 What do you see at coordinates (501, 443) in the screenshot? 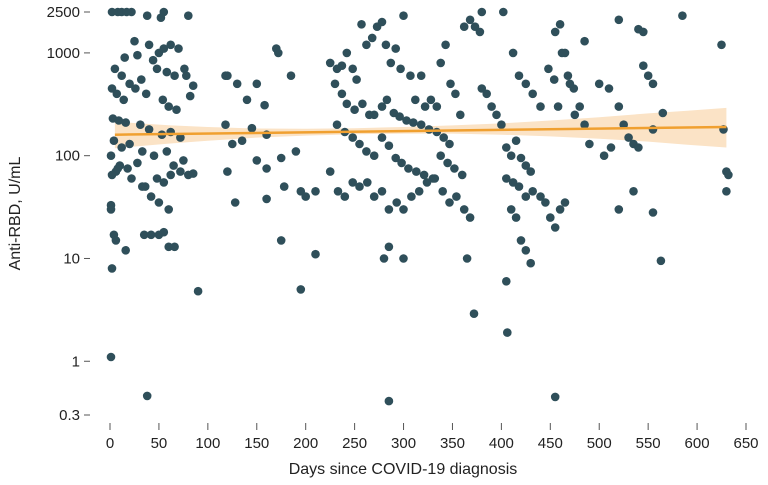
I see `x-tick-label: 400` at bounding box center [501, 443].